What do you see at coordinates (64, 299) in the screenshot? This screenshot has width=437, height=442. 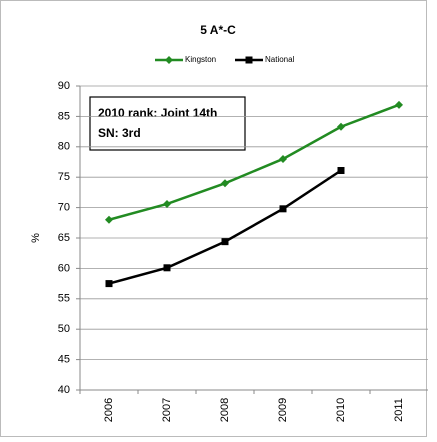 I see `y-tick-label: 55` at bounding box center [64, 299].